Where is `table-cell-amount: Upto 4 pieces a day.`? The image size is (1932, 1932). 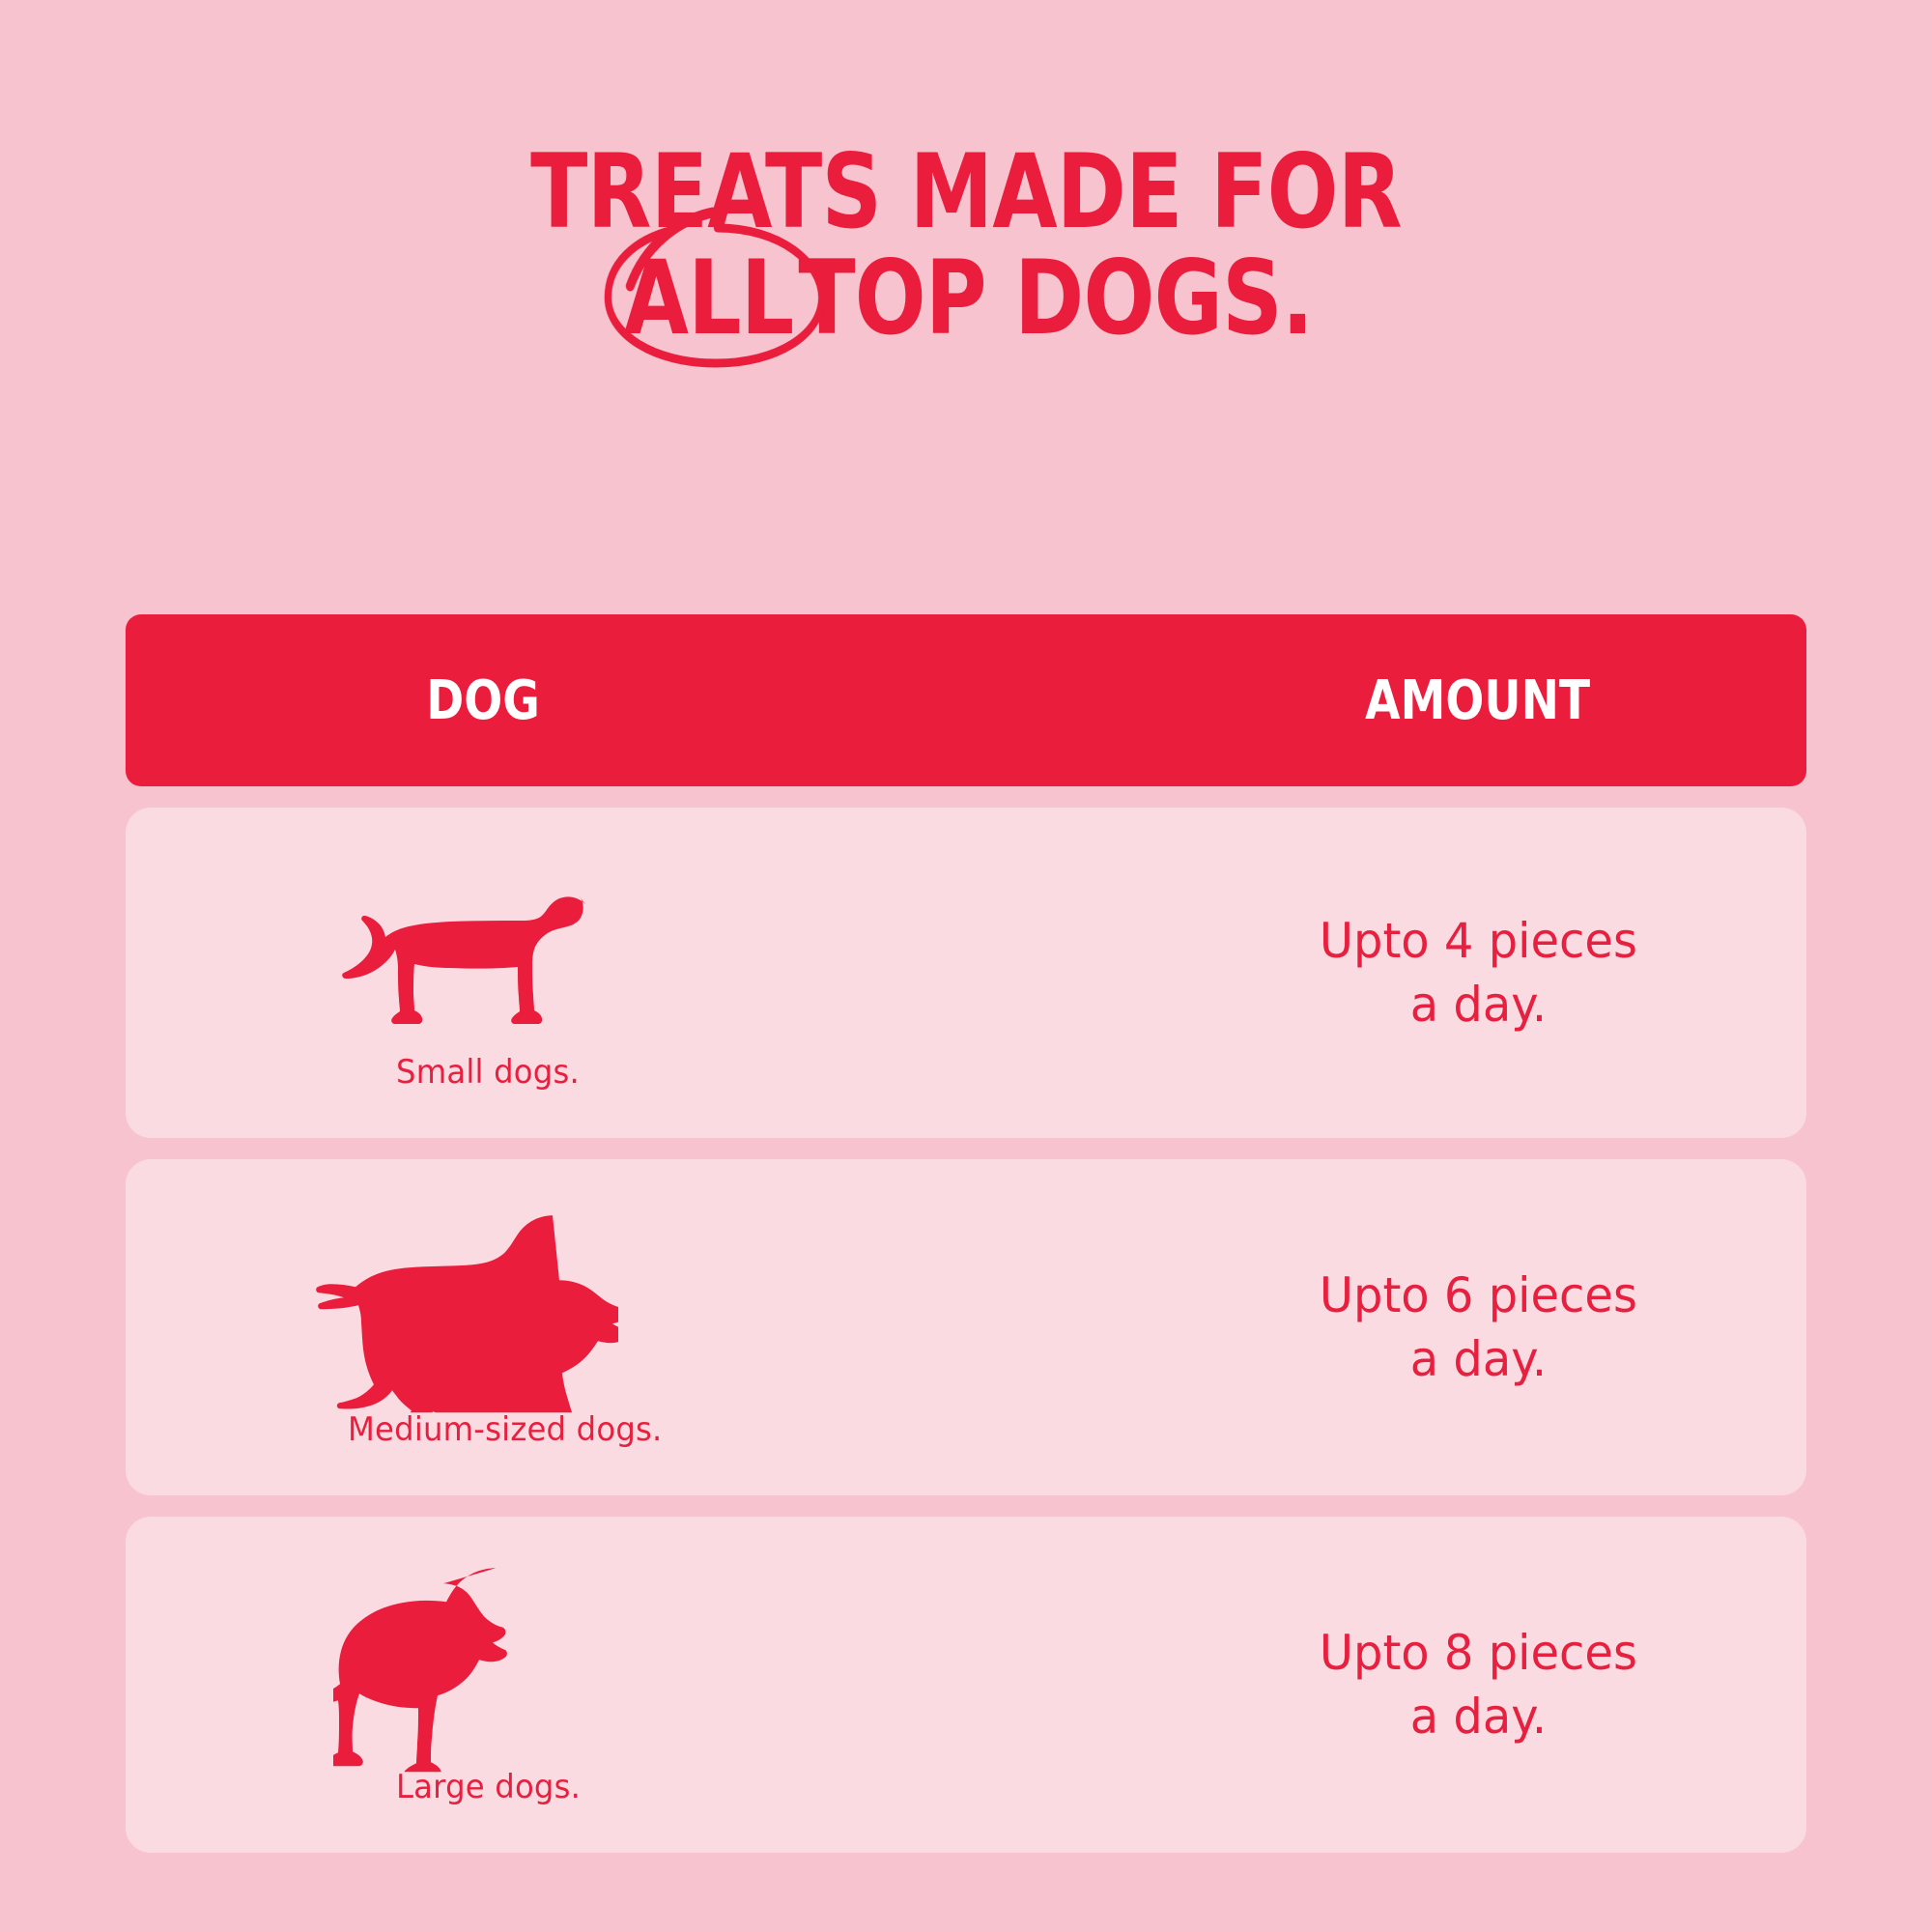
table-cell-amount: Upto 4 pieces a day. is located at coordinates (1478, 973).